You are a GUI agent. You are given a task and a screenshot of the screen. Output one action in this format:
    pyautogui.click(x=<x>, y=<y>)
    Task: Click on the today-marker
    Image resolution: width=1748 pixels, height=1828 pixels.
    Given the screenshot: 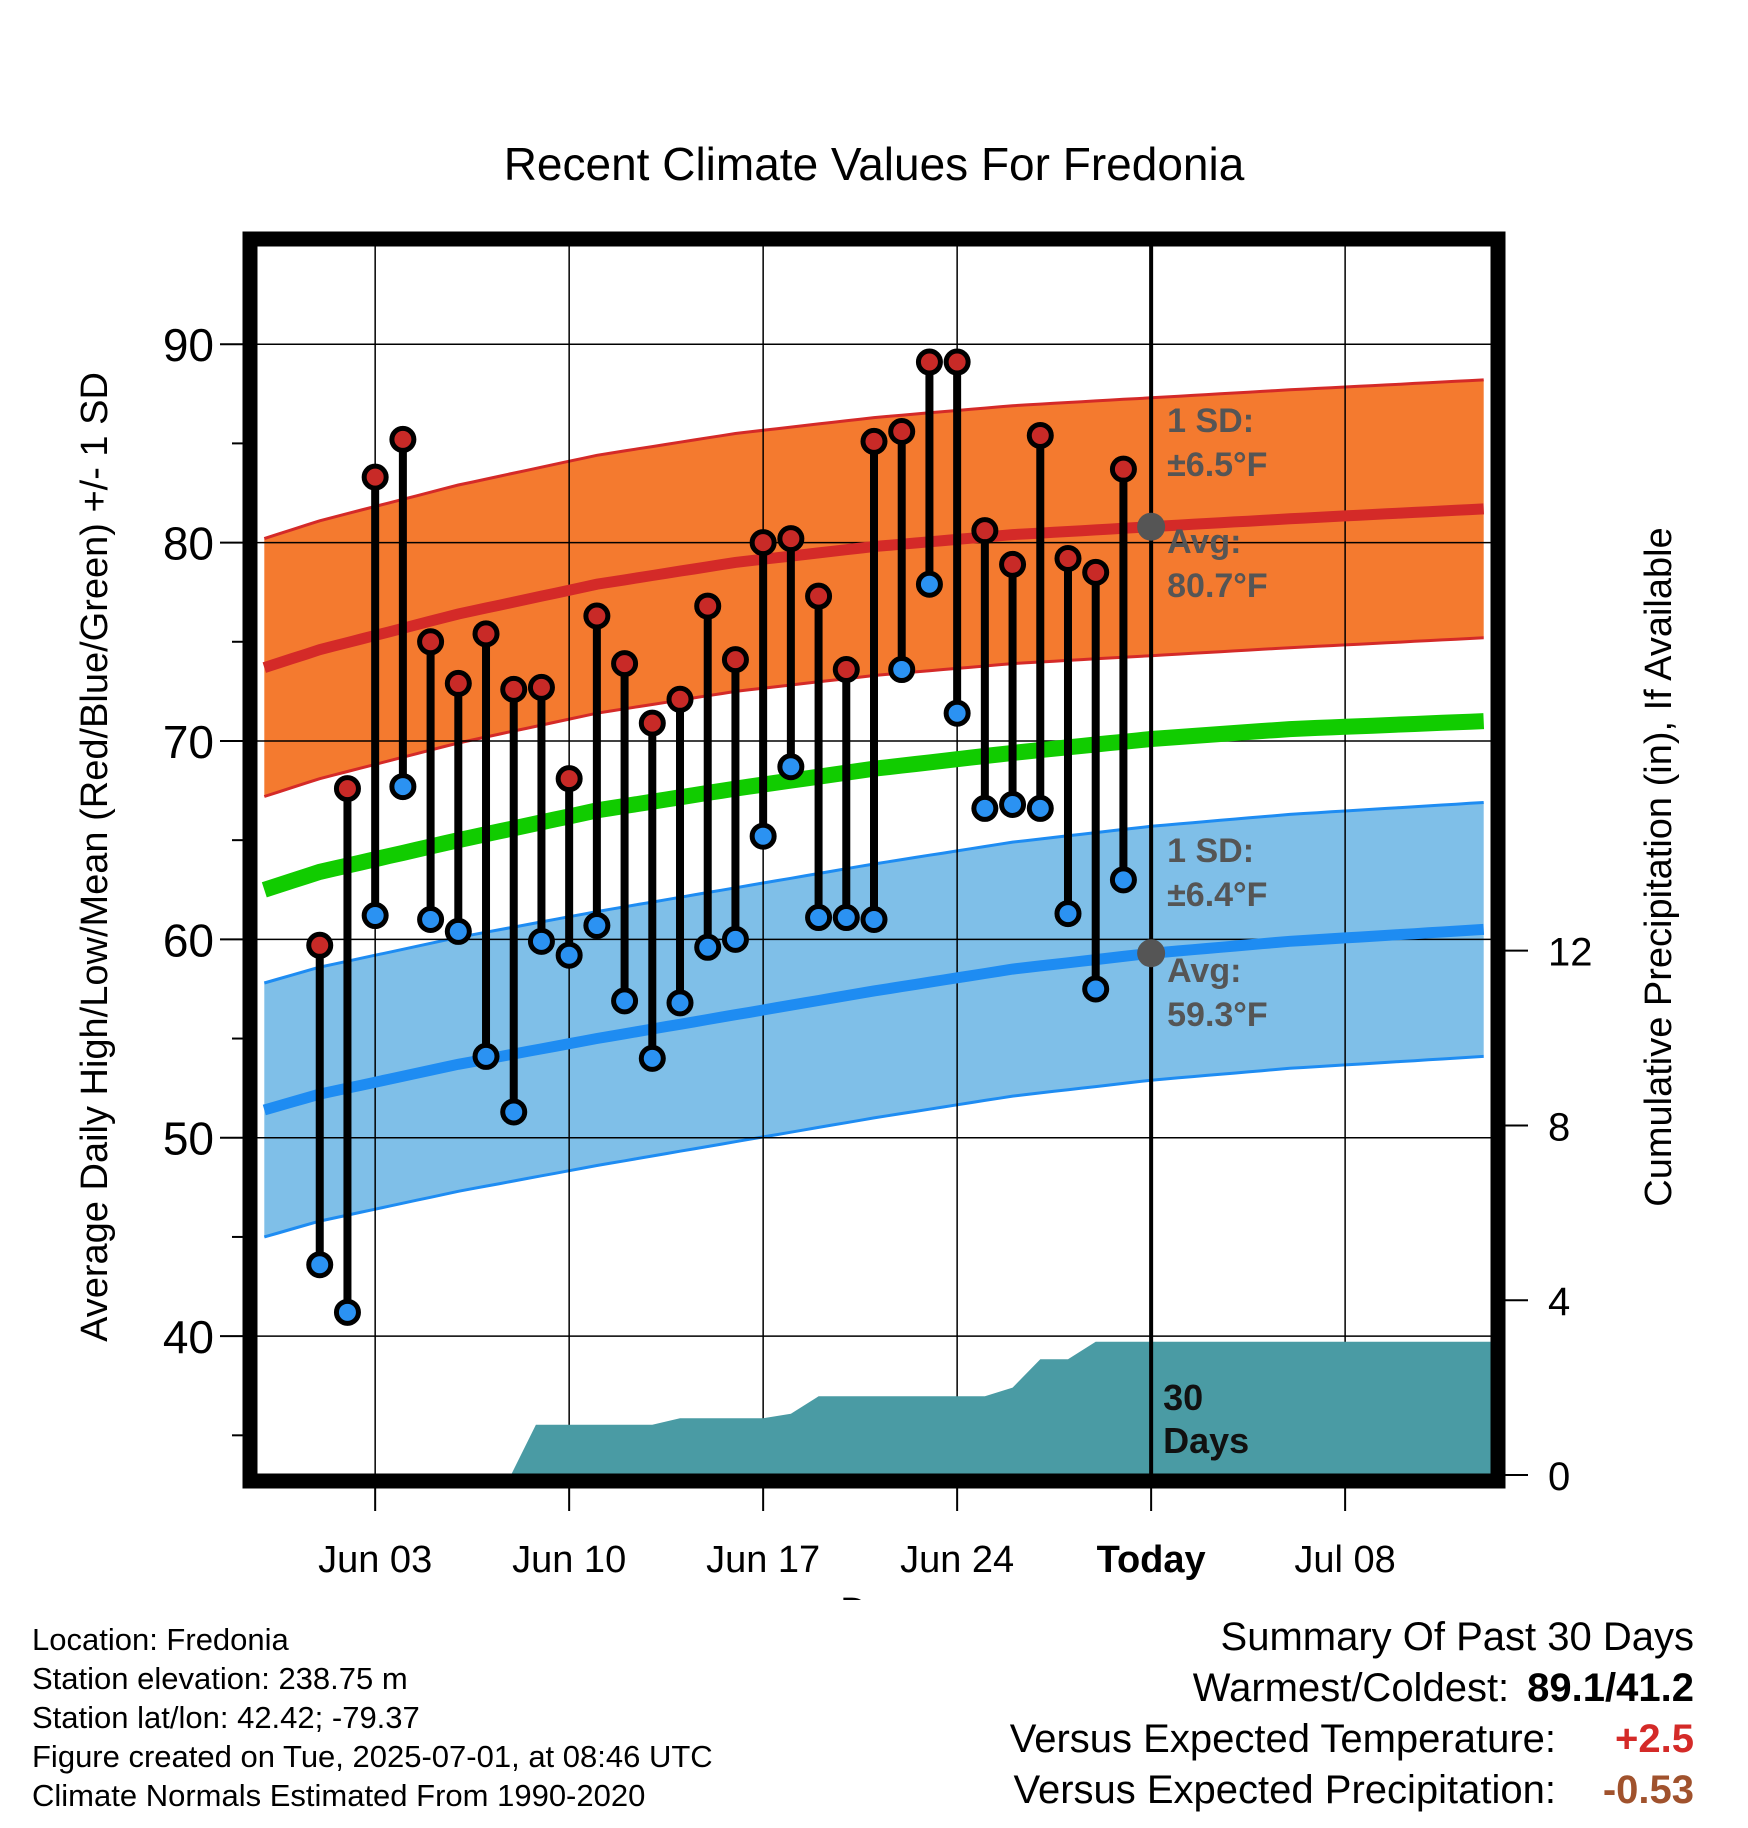 What is the action you would take?
    pyautogui.click(x=1151, y=858)
    